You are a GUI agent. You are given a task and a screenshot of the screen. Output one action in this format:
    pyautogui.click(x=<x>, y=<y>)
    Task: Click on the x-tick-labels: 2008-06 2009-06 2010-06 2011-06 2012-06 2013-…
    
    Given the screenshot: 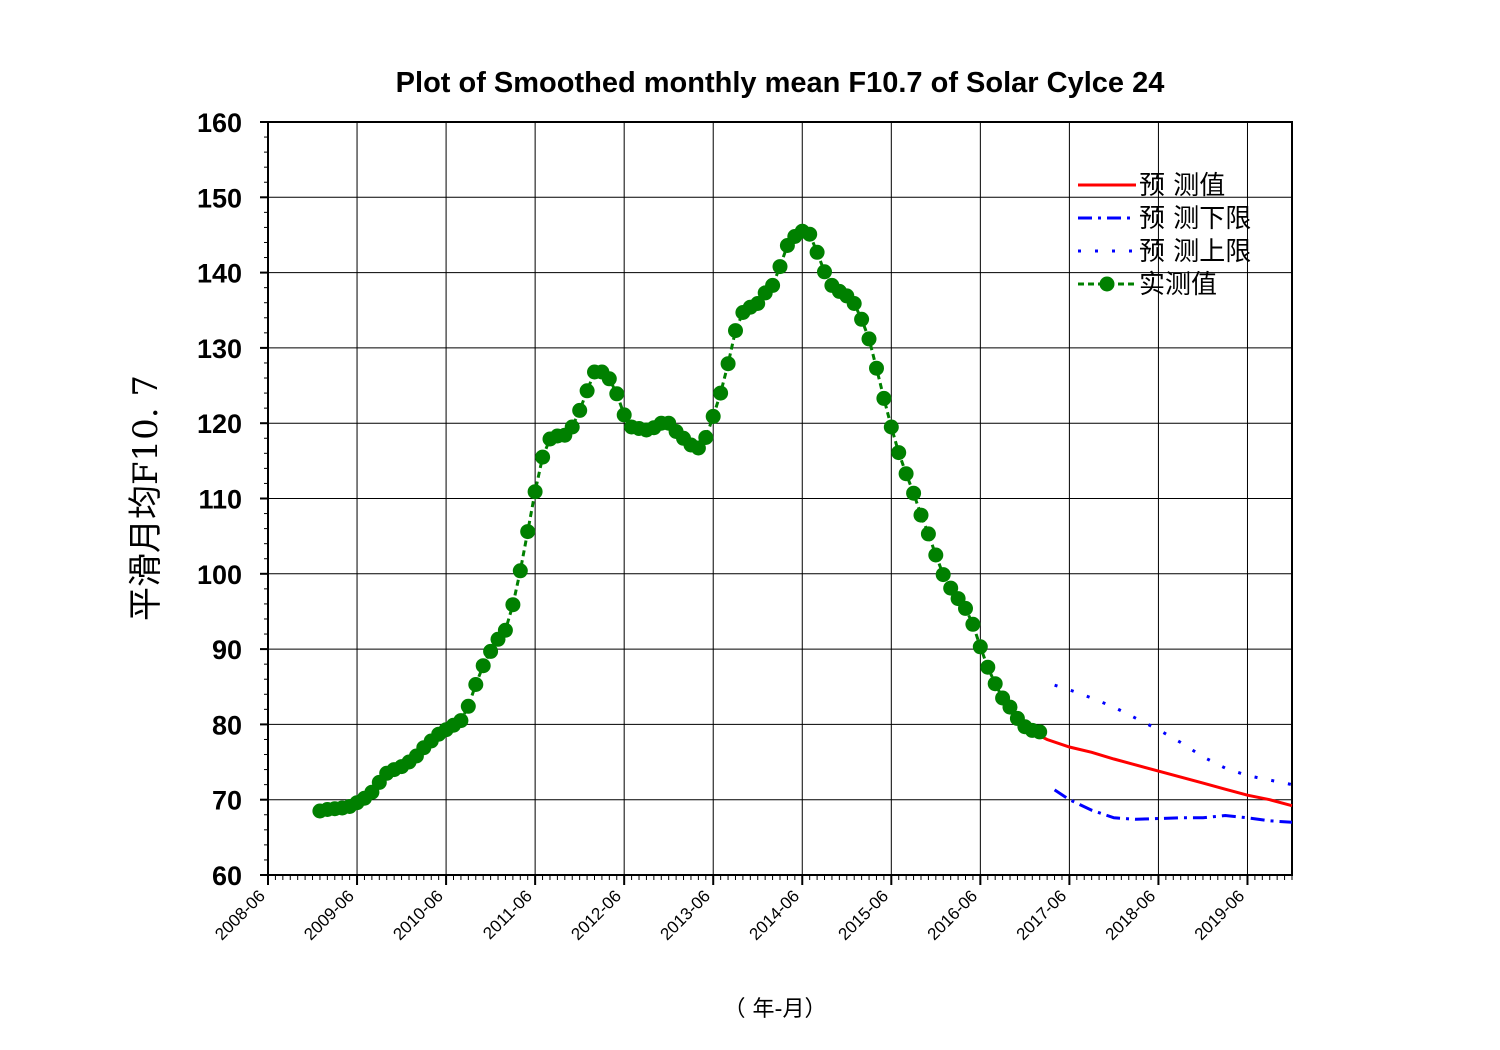 What is the action you would take?
    pyautogui.click(x=729, y=915)
    